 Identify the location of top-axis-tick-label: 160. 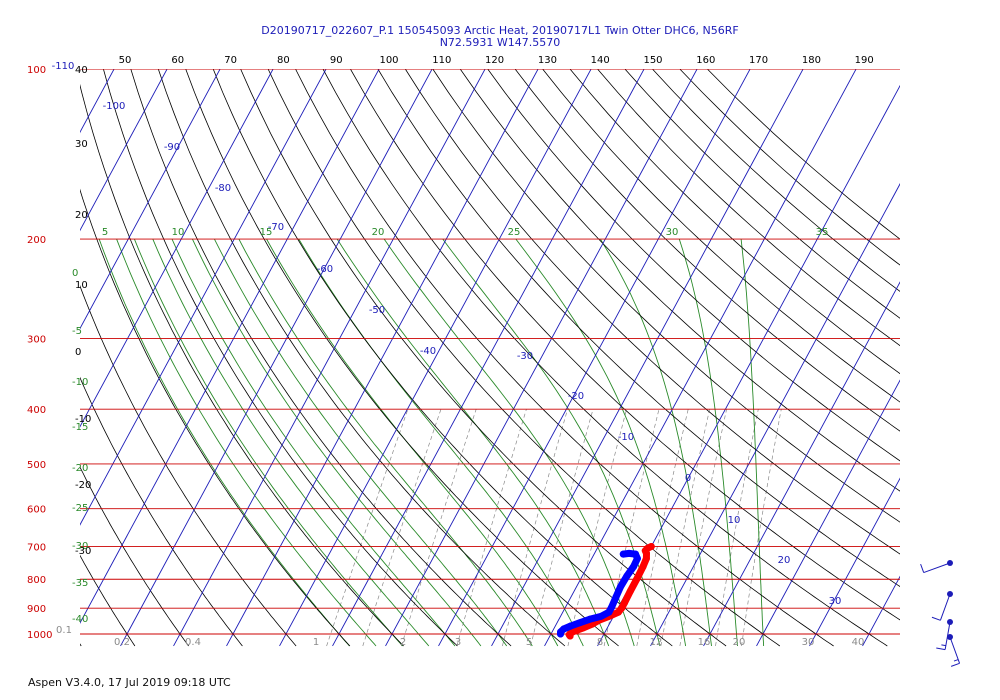
(705, 60).